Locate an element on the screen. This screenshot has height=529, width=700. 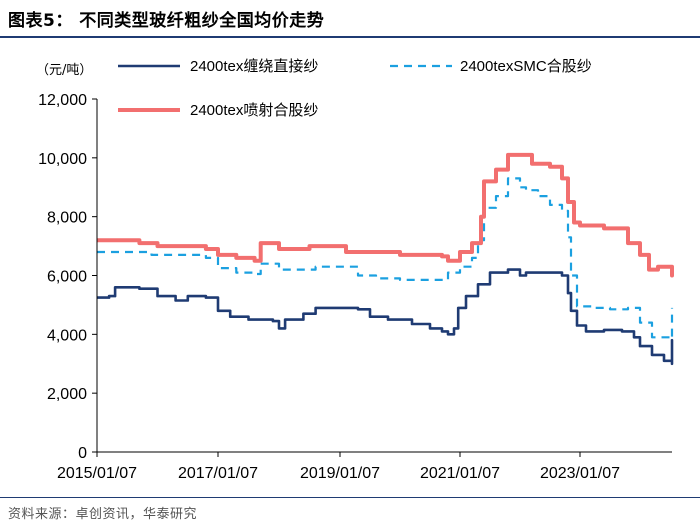
y-tick-label: 6,000 is located at coordinates (67, 277).